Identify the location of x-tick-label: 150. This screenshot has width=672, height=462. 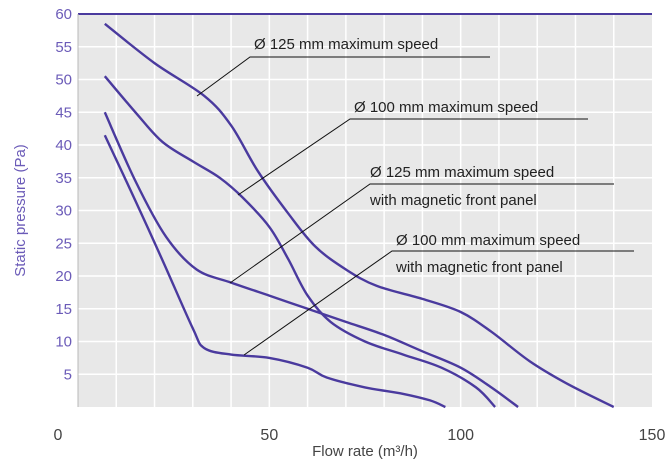
(652, 435).